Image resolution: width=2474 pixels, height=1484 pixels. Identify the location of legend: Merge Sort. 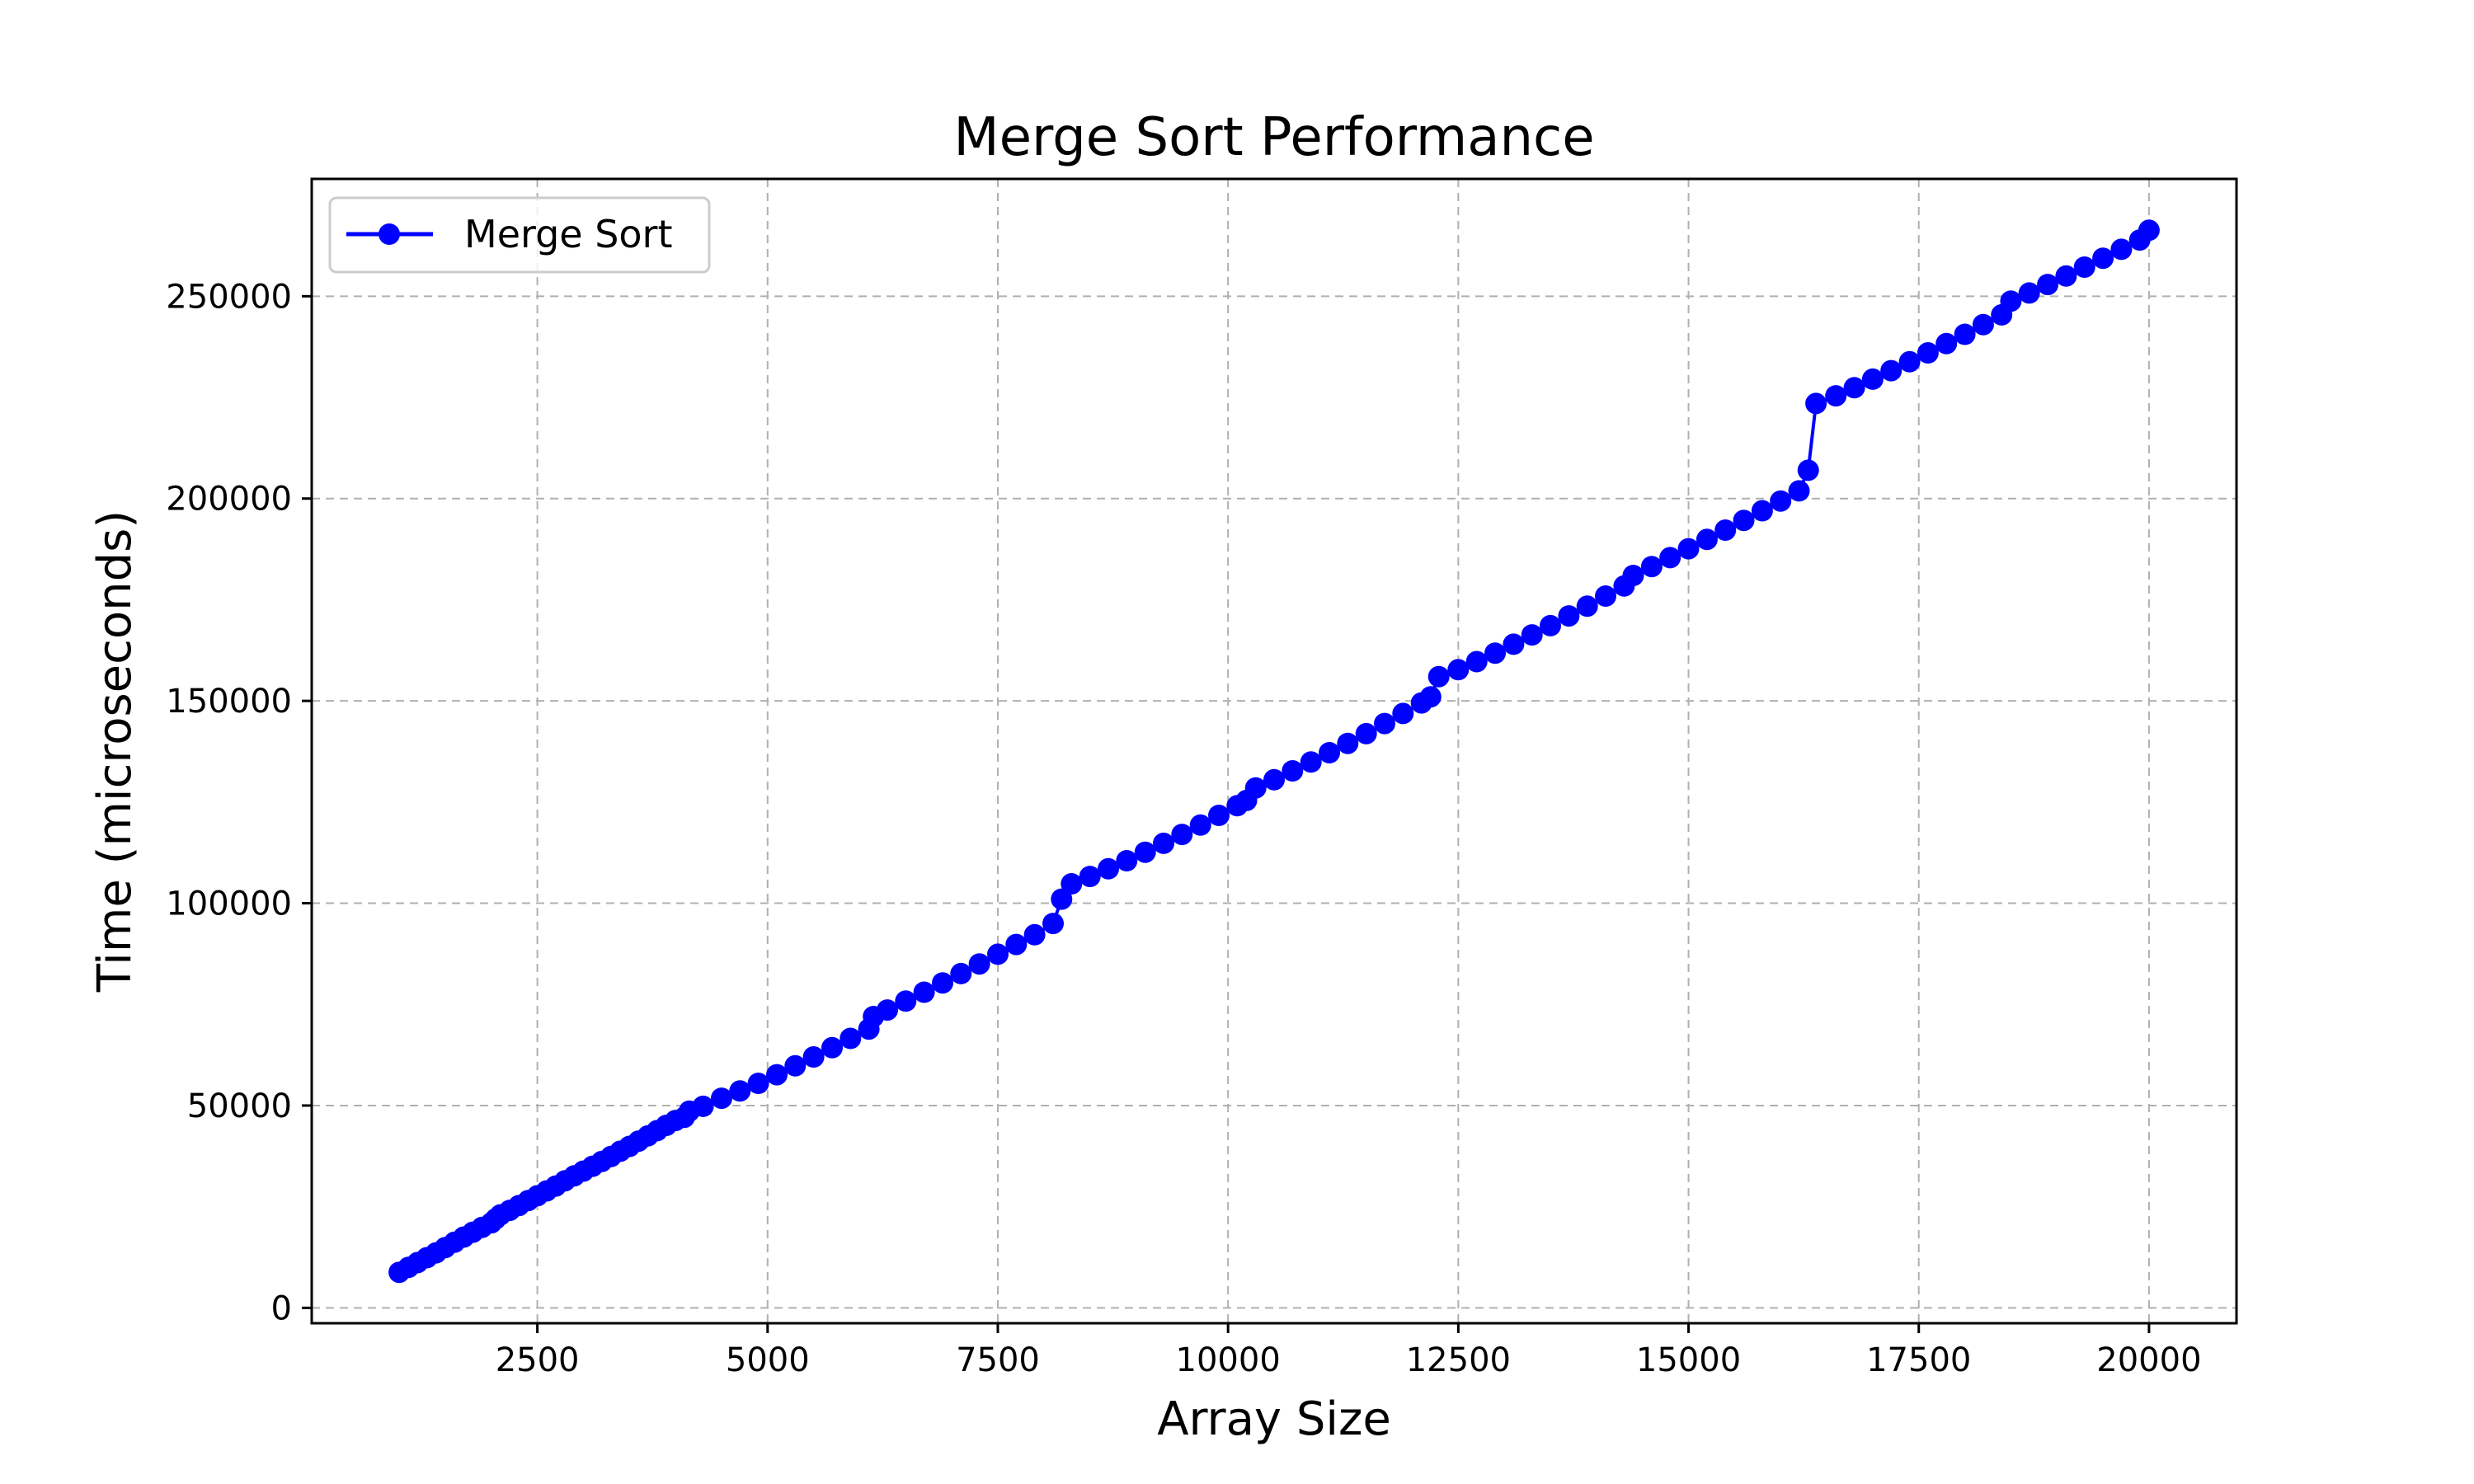
(519, 235).